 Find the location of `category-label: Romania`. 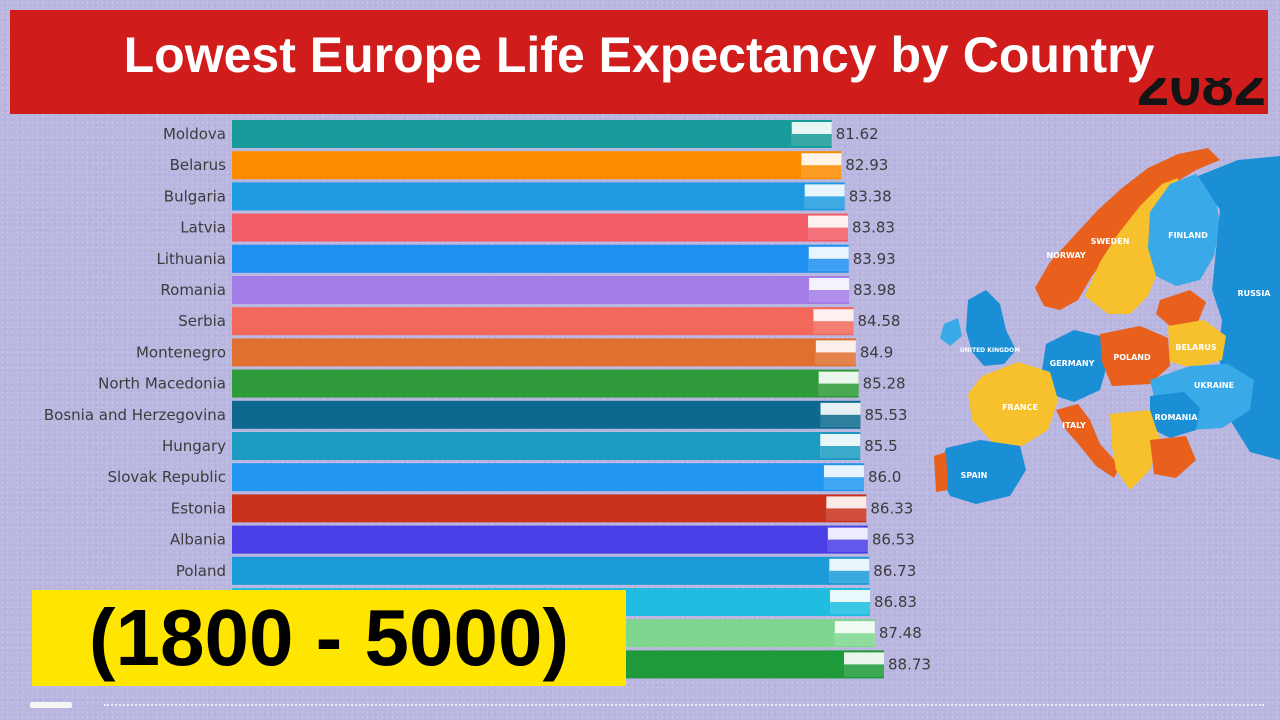

category-label: Romania is located at coordinates (193, 290).